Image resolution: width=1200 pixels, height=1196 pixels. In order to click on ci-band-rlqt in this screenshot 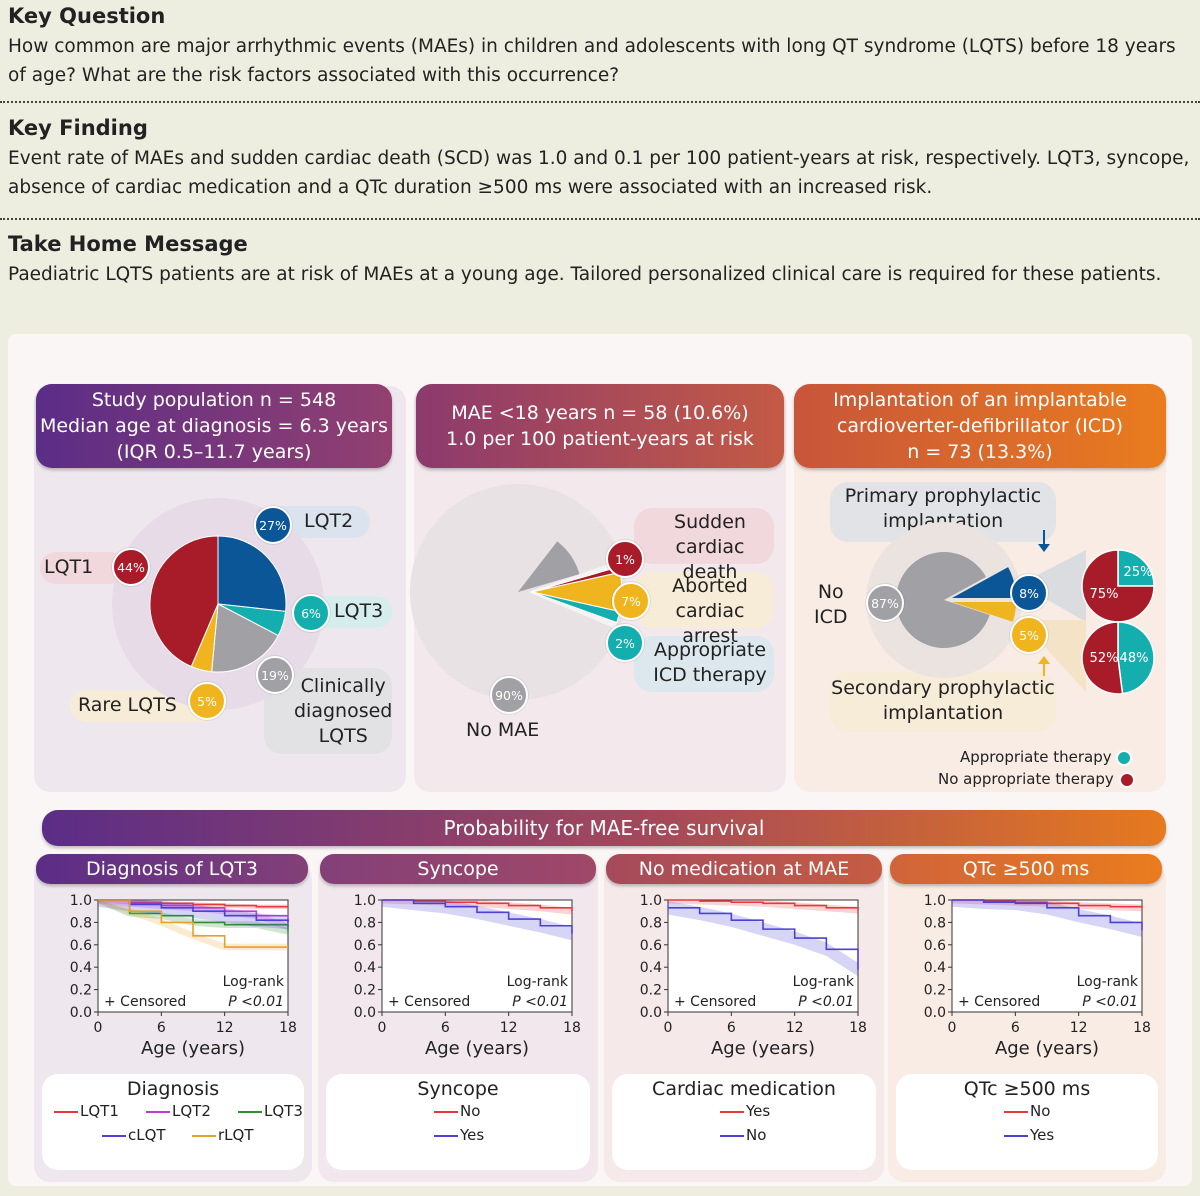, I will do `click(193, 925)`.